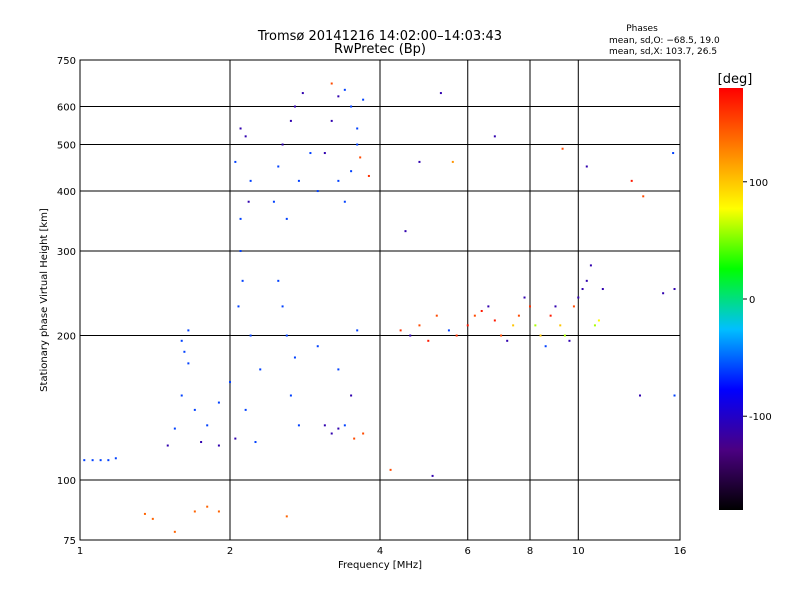 This screenshot has width=800, height=600. I want to click on y-tick-label: 750, so click(66, 61).